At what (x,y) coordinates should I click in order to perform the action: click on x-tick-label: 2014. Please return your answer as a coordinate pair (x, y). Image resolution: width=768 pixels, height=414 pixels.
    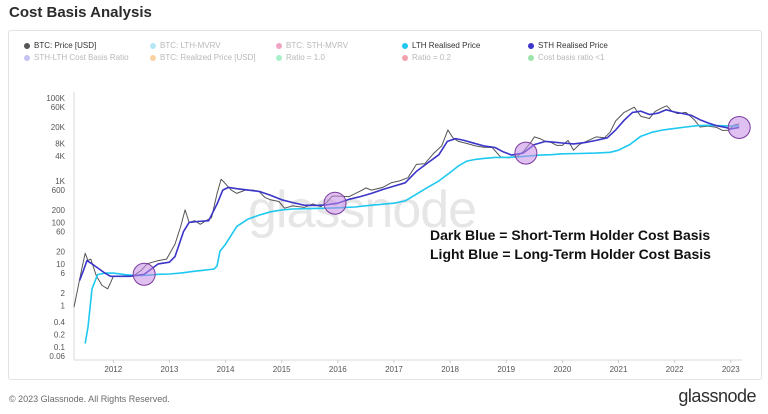
    Looking at the image, I should click on (226, 369).